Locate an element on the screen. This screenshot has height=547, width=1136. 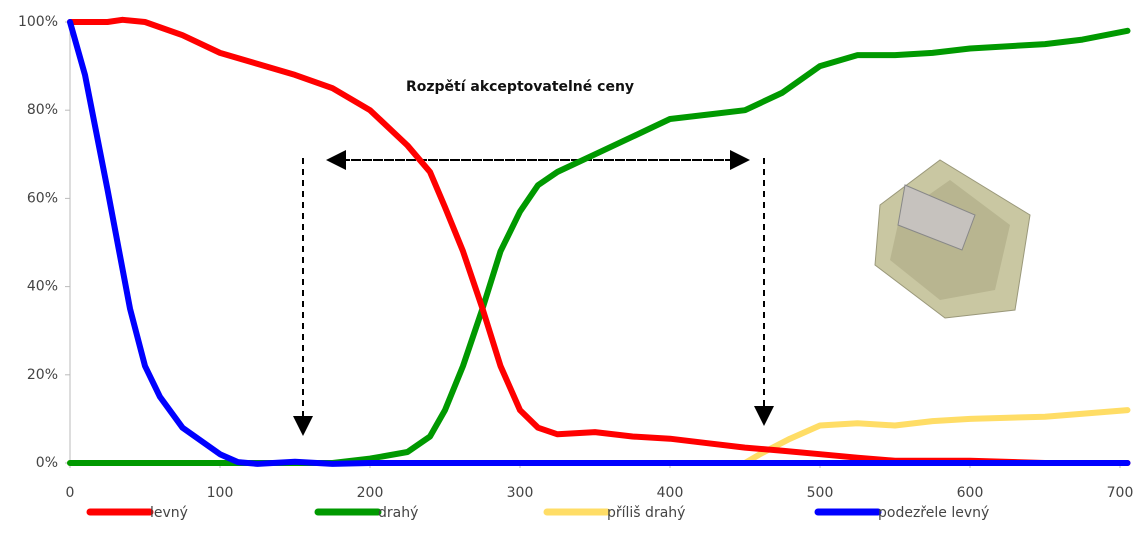
y-tick-label: 100% is located at coordinates (38, 22).